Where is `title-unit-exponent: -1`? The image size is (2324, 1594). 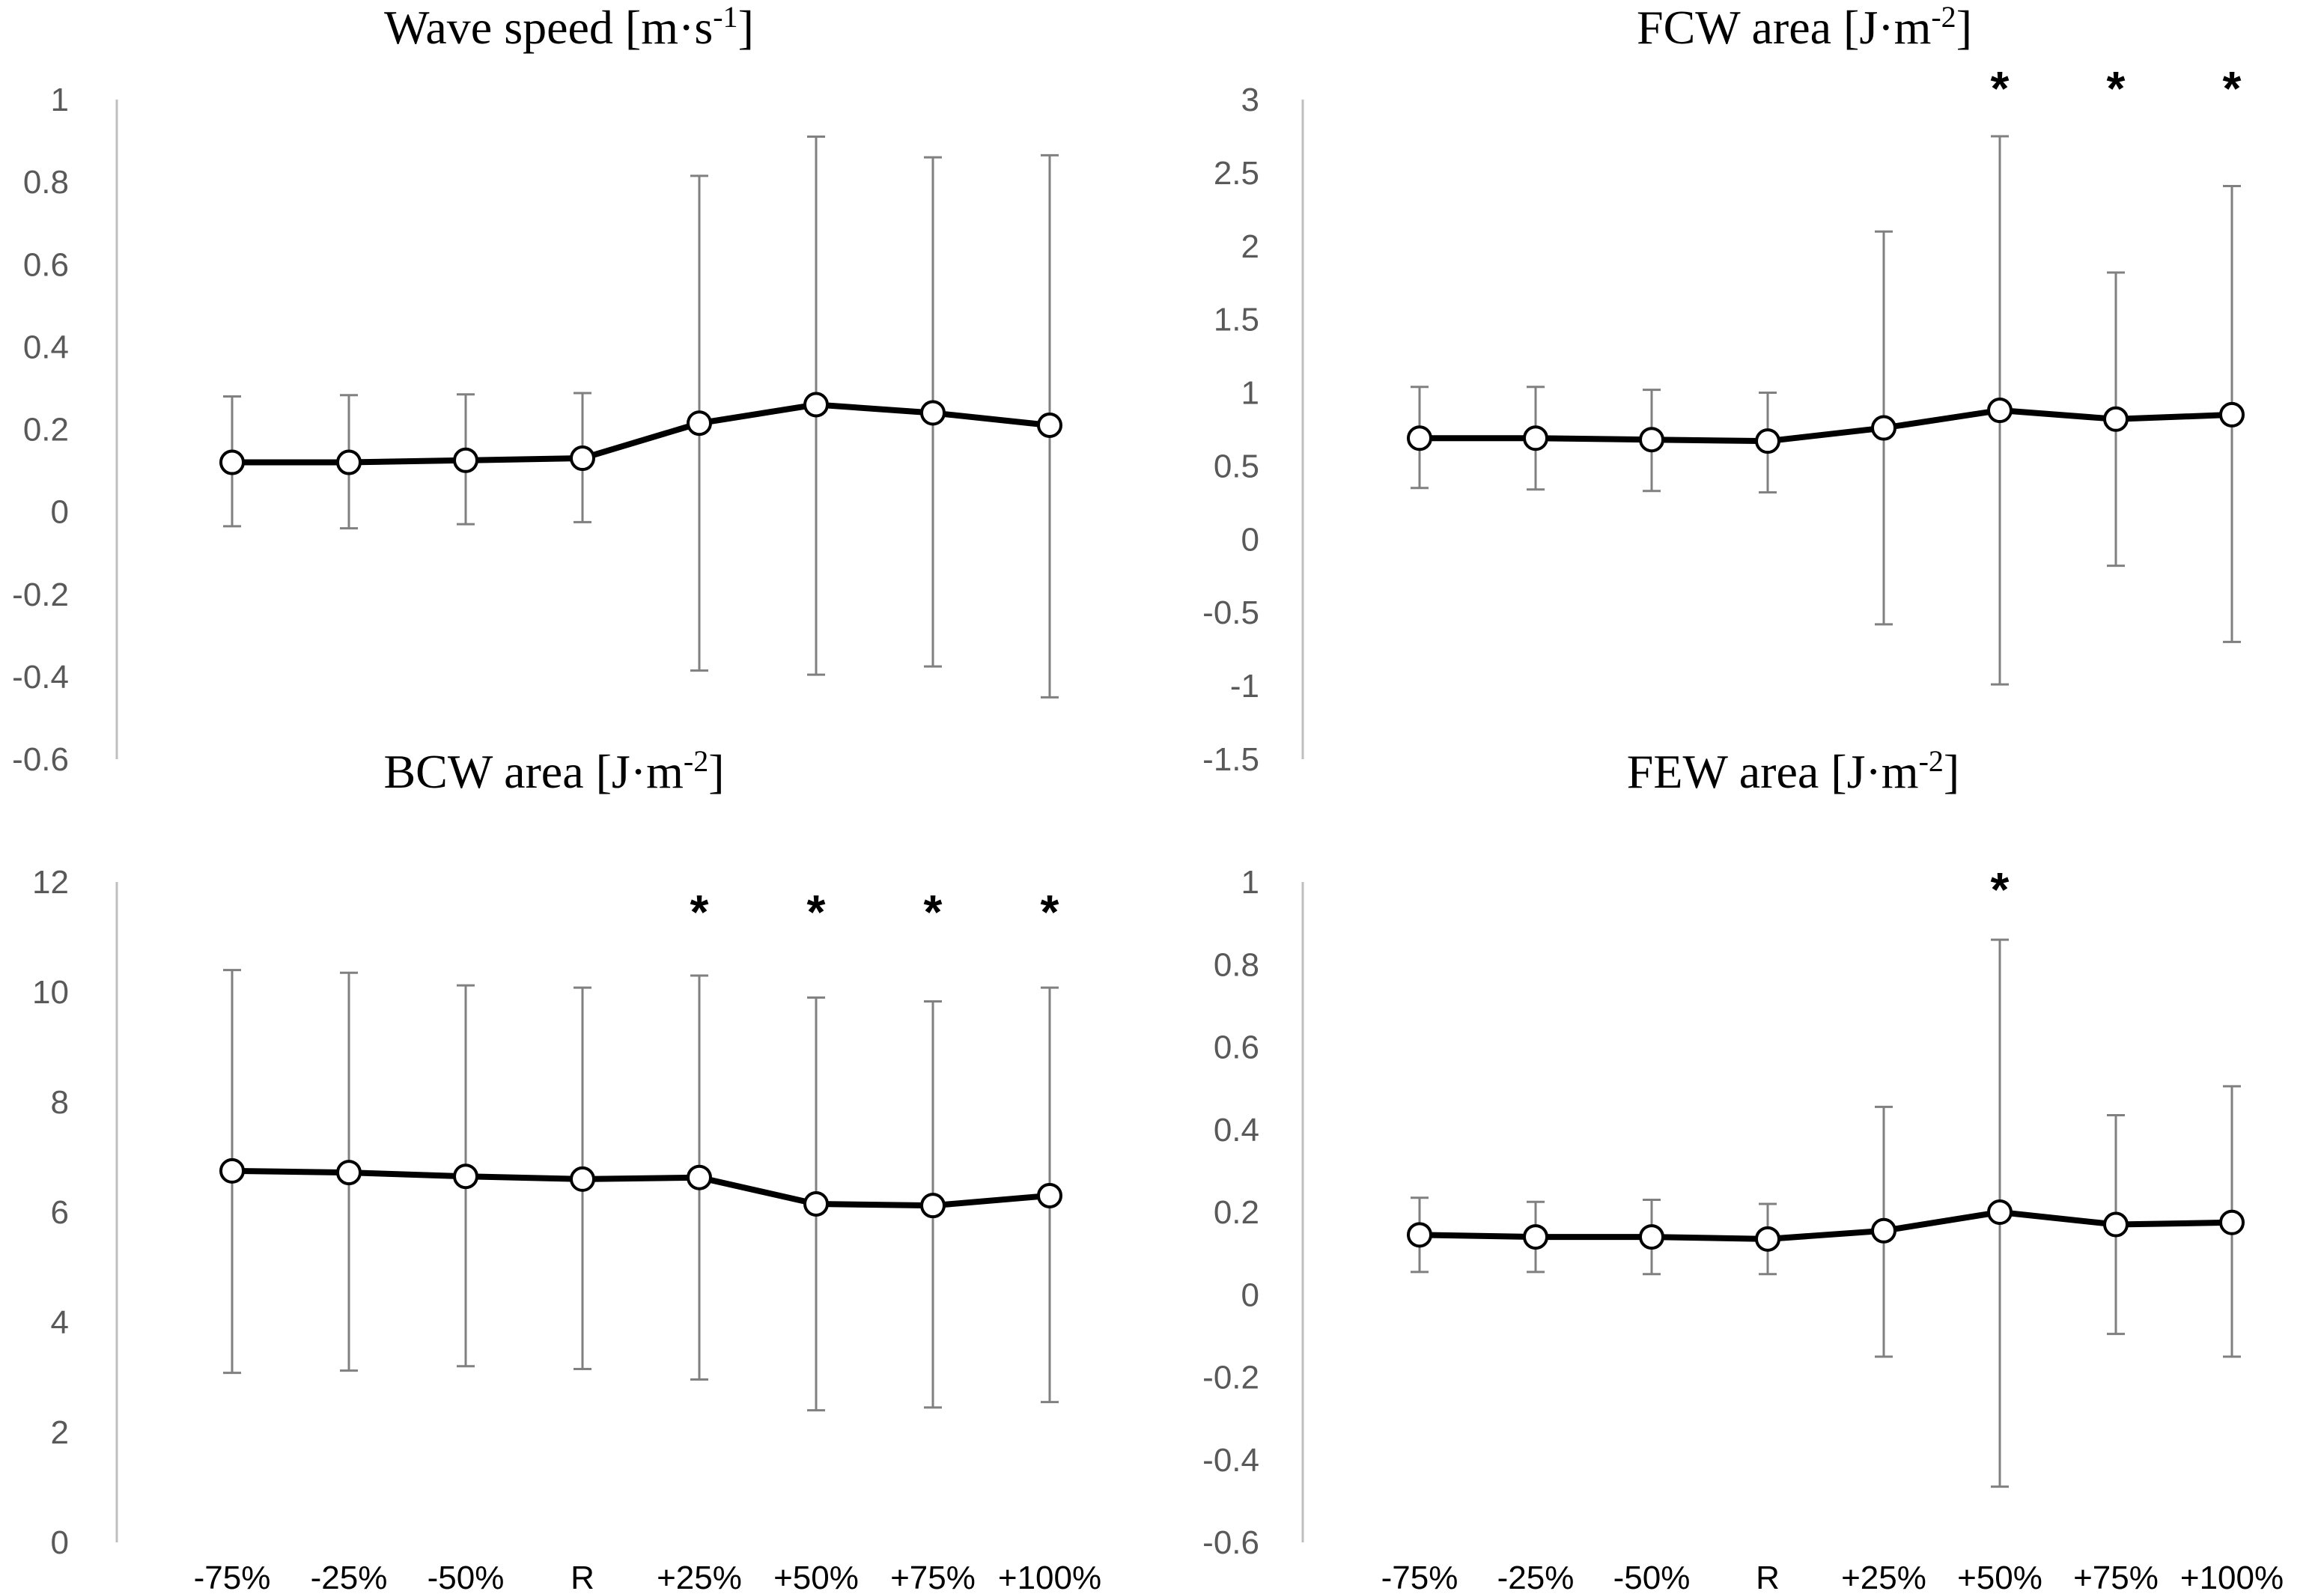 title-unit-exponent: -1 is located at coordinates (725, 17).